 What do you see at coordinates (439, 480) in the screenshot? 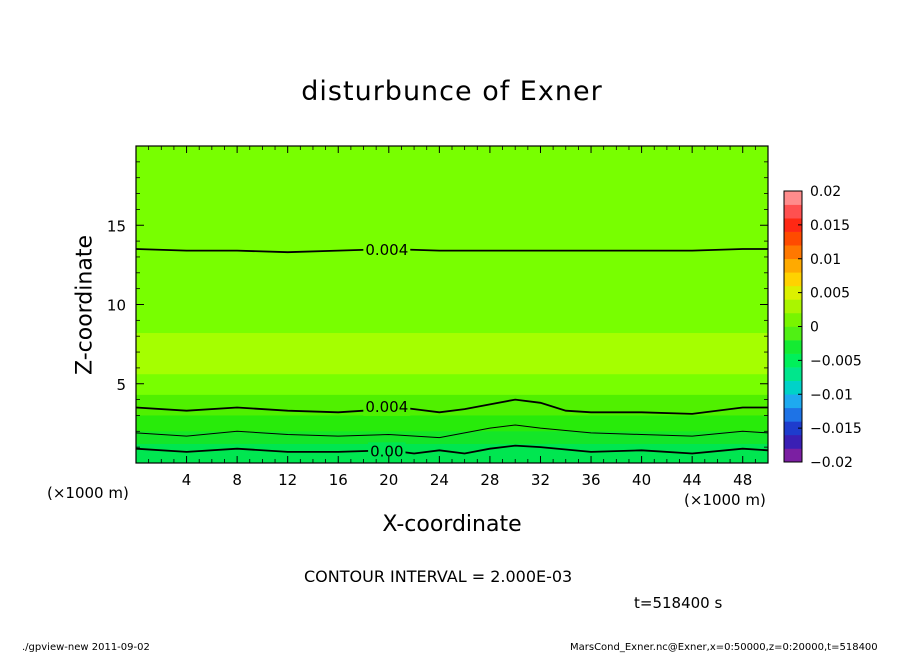
I see `x-tick-label: 24` at bounding box center [439, 480].